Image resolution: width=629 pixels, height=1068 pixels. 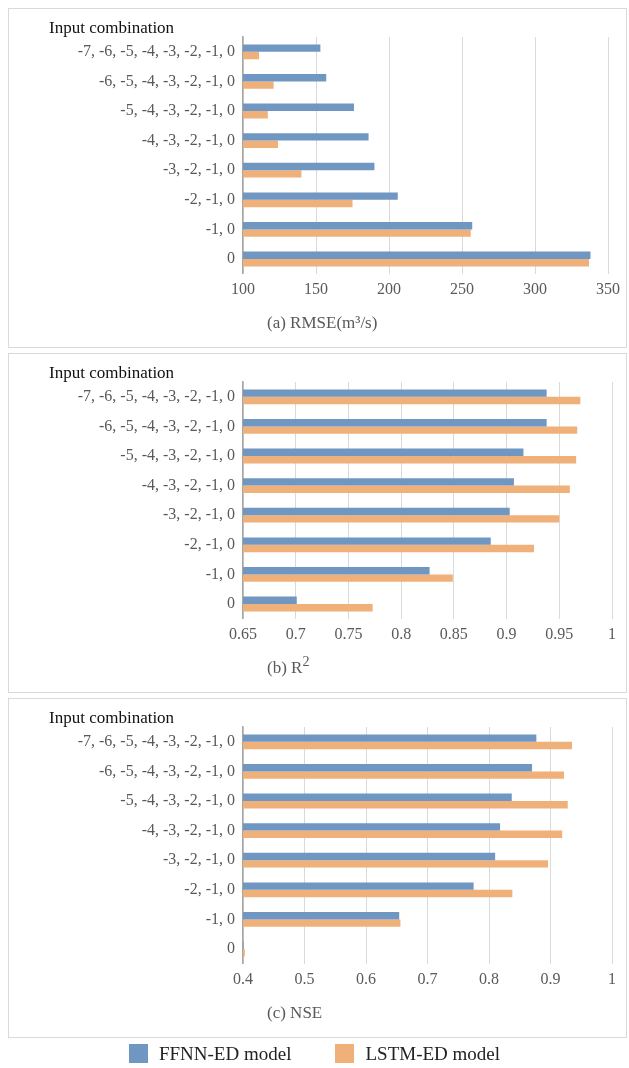 What do you see at coordinates (453, 633) in the screenshot?
I see `x-tick-label: 0.85` at bounding box center [453, 633].